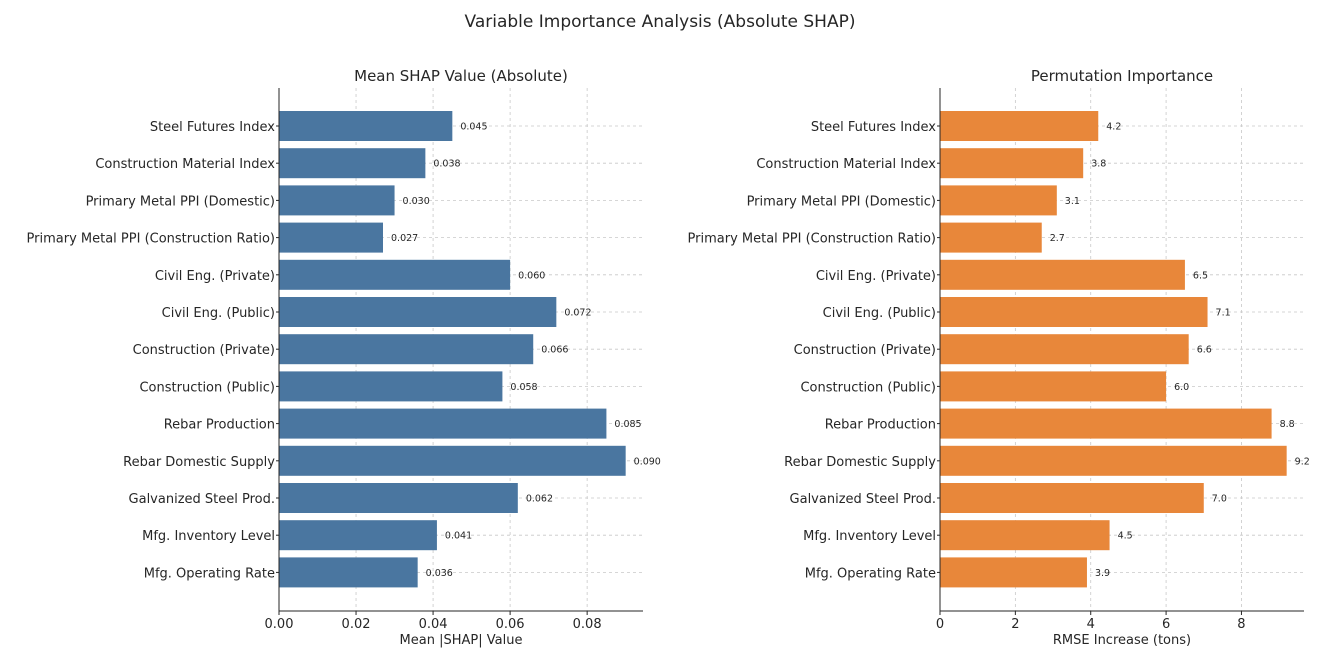  I want to click on x-axis-label: RMSE Increase (tons), so click(1122, 640).